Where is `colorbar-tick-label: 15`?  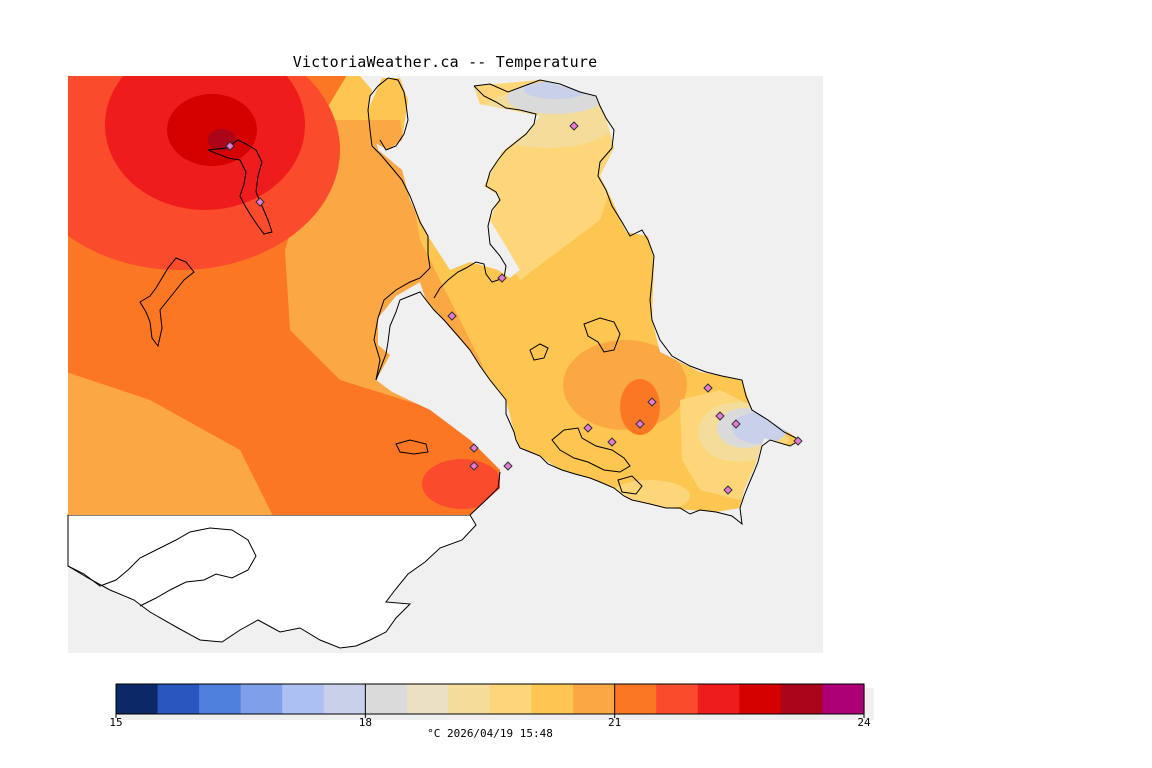
colorbar-tick-label: 15 is located at coordinates (115, 722).